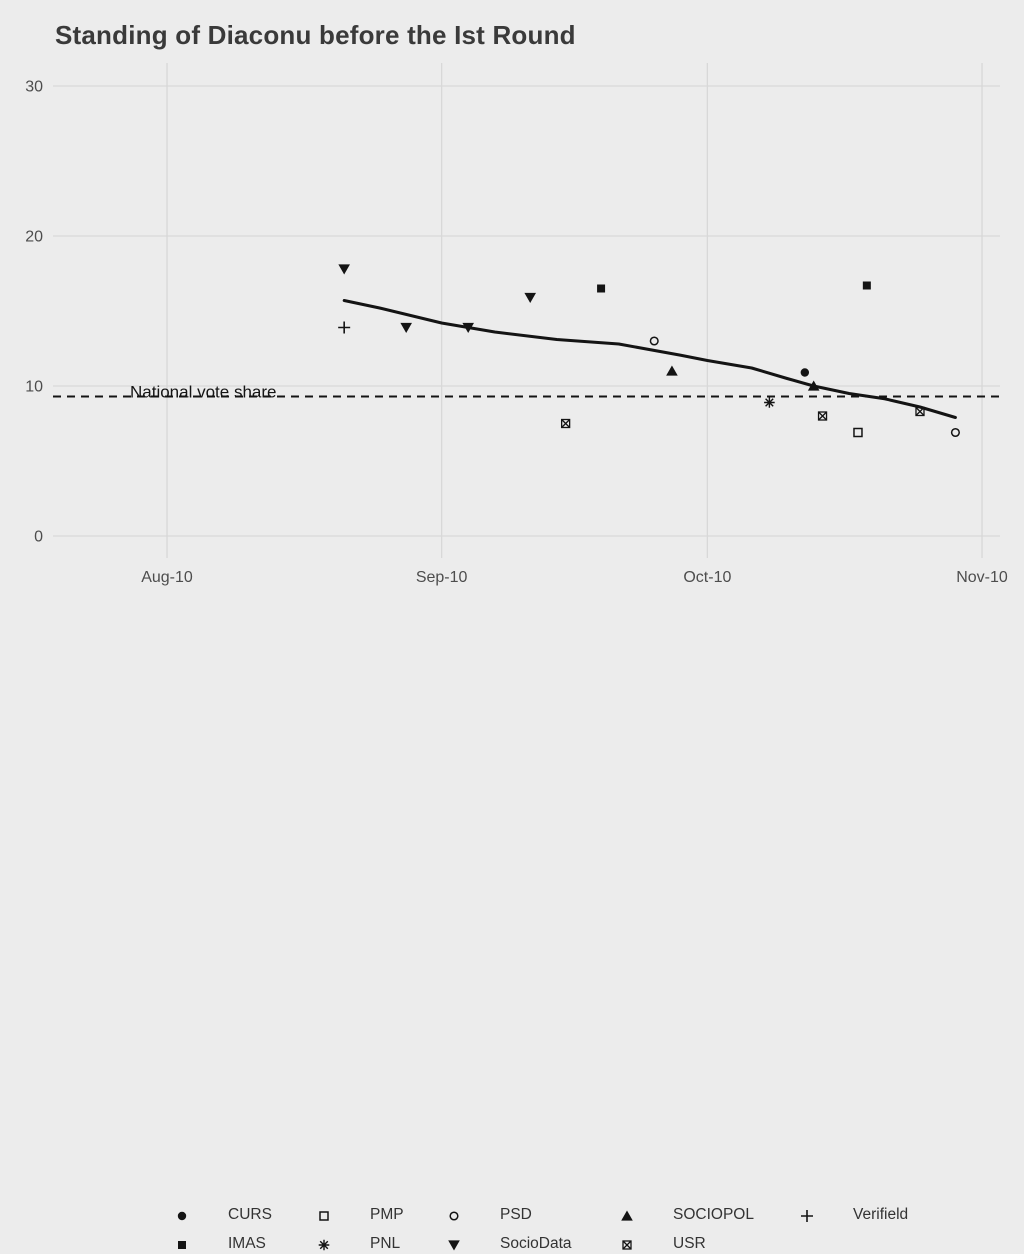 This screenshot has height=1254, width=1024. I want to click on legend-item-CURS: CURS, so click(222, 1215).